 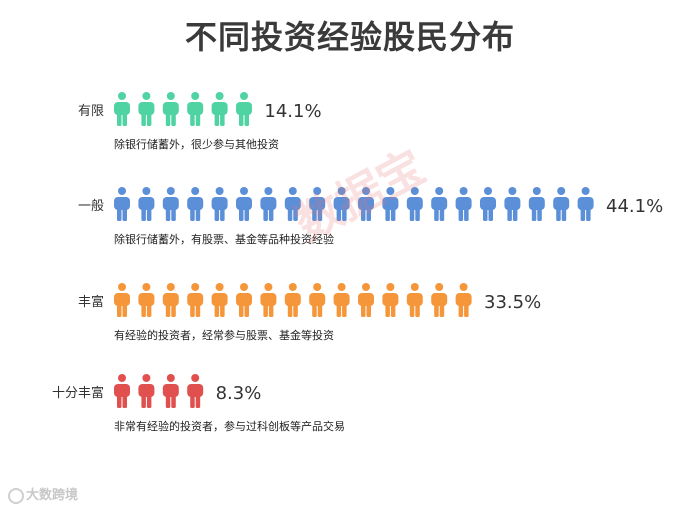 What do you see at coordinates (349, 37) in the screenshot?
I see `chart-title: 不同投资经验股民分布` at bounding box center [349, 37].